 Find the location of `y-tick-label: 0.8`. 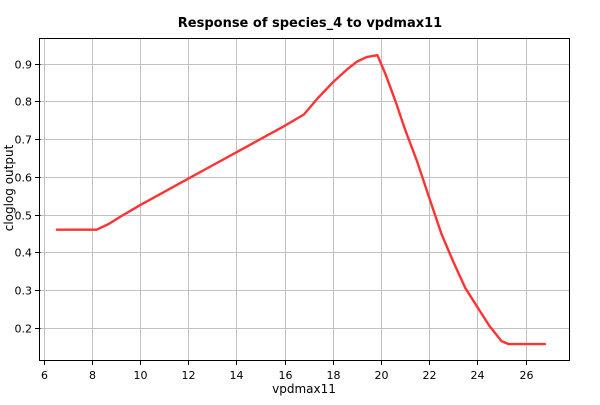

y-tick-label: 0.8 is located at coordinates (24, 102).